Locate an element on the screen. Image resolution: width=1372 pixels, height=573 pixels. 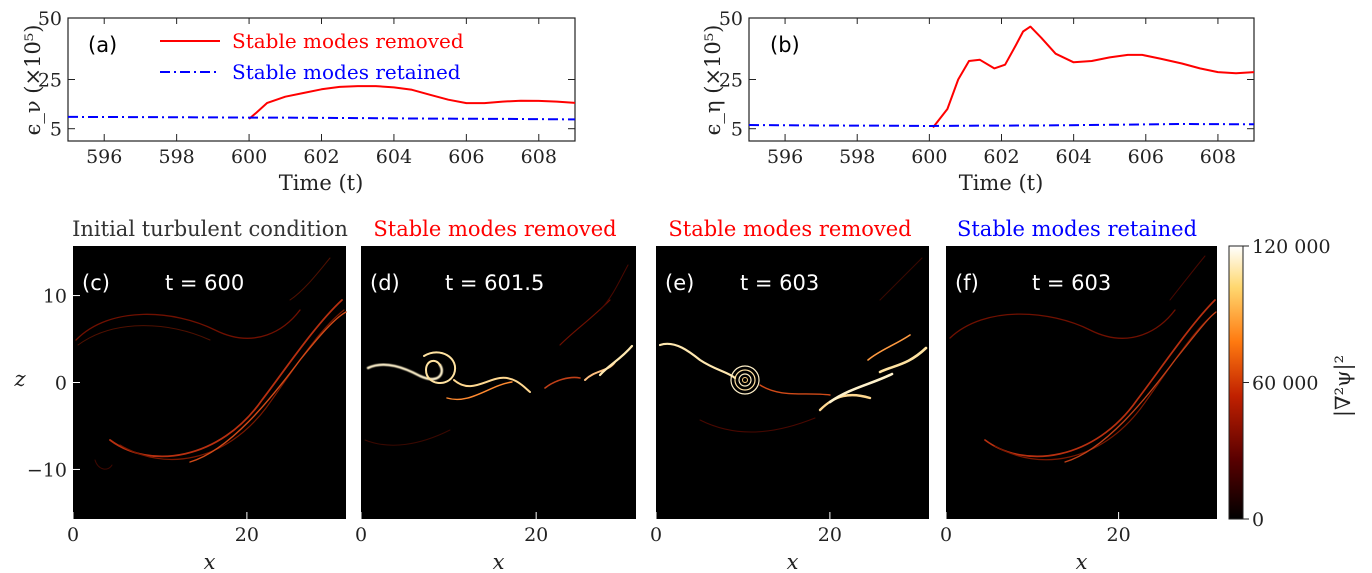
x-tick-label-a: 608 is located at coordinates (539, 157).